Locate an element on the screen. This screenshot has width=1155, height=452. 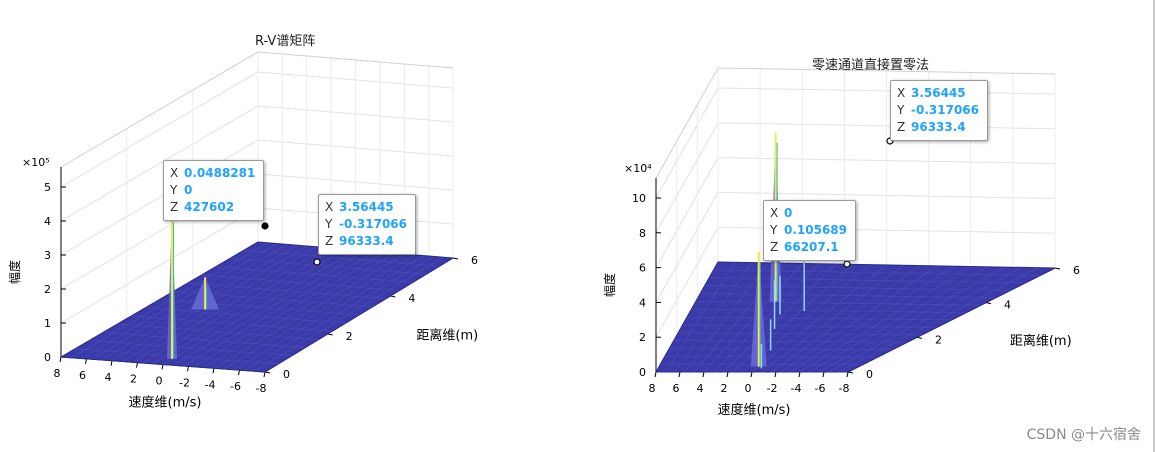
x-tick-label: 8 is located at coordinates (57, 373).